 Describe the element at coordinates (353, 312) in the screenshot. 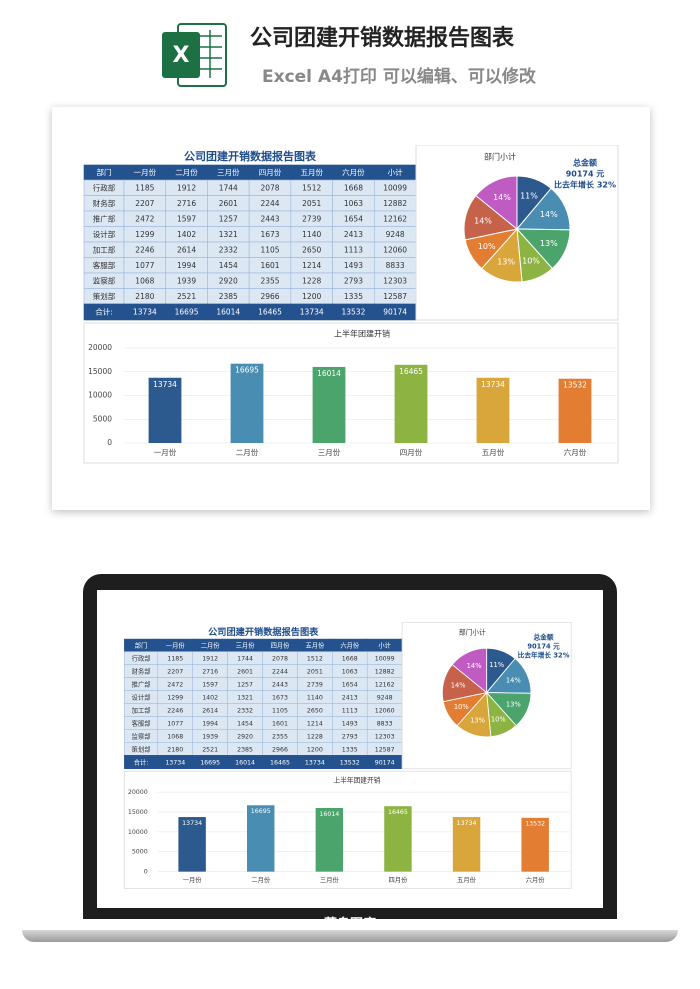

I see `cell-text: 13532` at that location.